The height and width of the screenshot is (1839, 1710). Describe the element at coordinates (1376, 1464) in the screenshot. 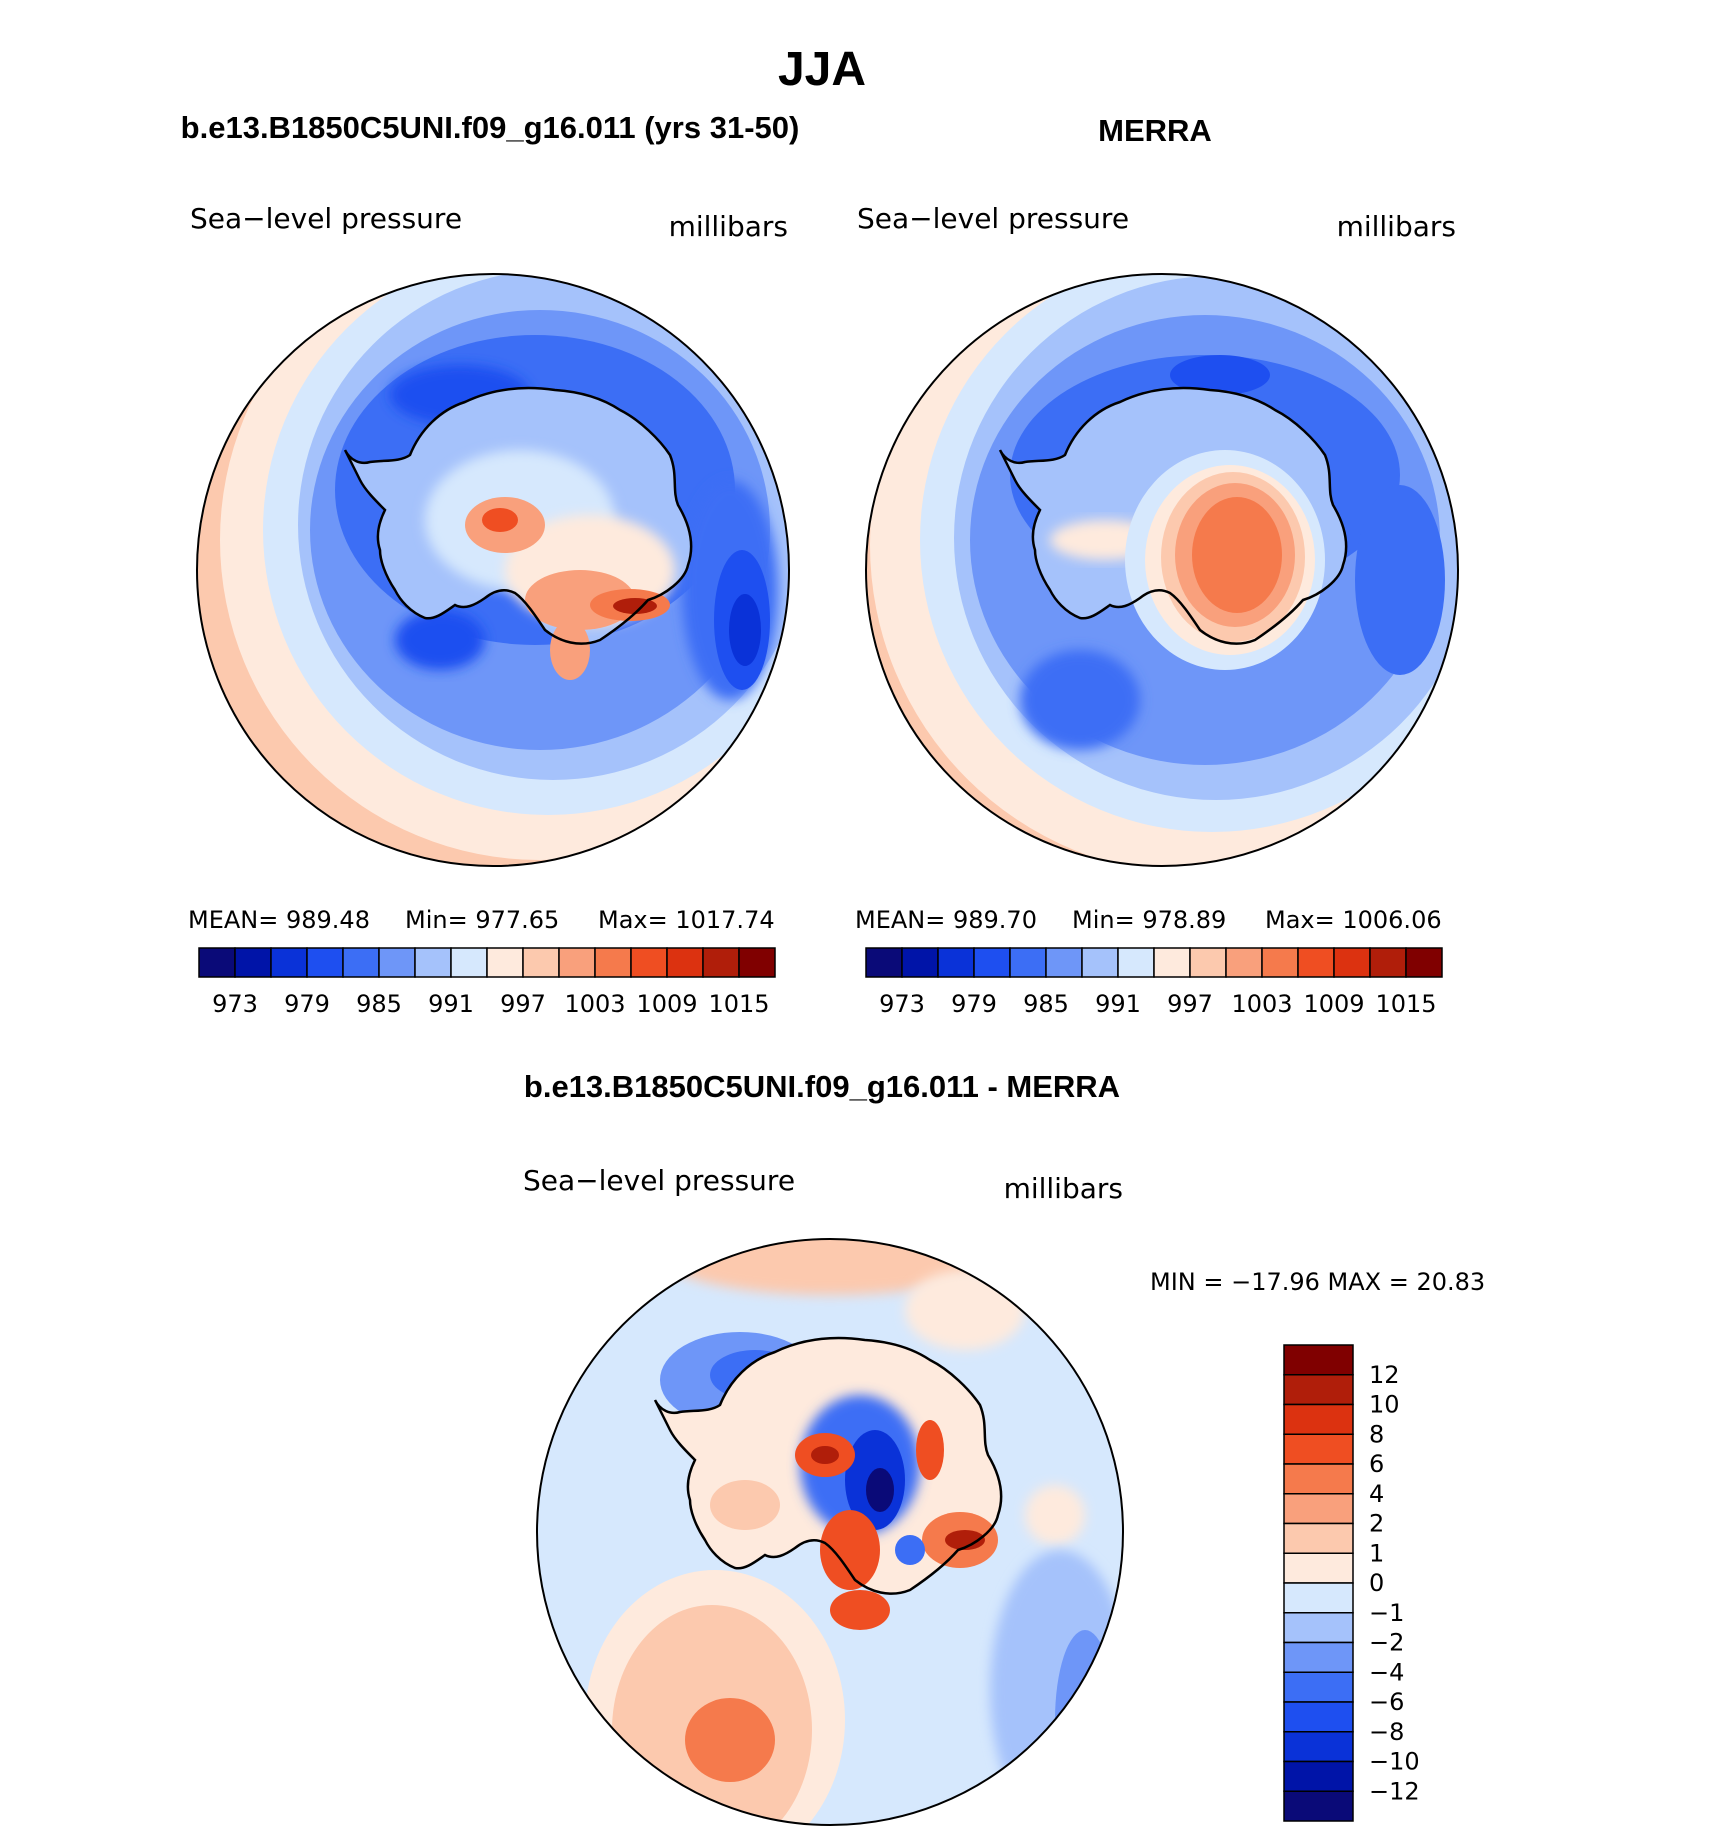

I see `panel-c-colorbar-tick-label: 6` at that location.